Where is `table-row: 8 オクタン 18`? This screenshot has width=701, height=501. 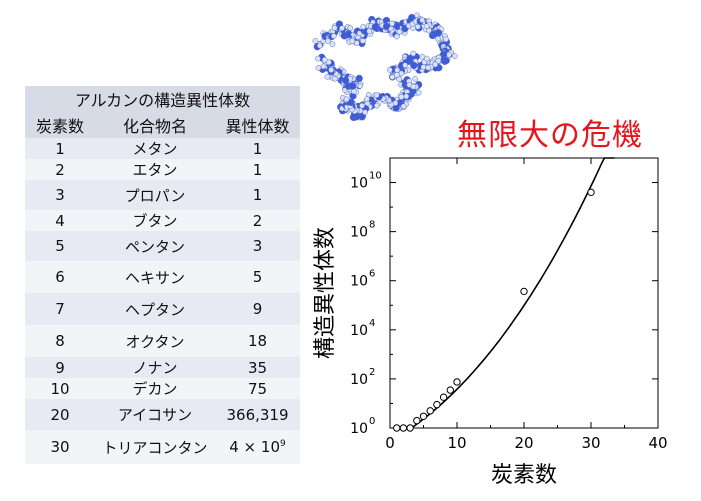
table-row: 8 オクタン 18 is located at coordinates (162, 341).